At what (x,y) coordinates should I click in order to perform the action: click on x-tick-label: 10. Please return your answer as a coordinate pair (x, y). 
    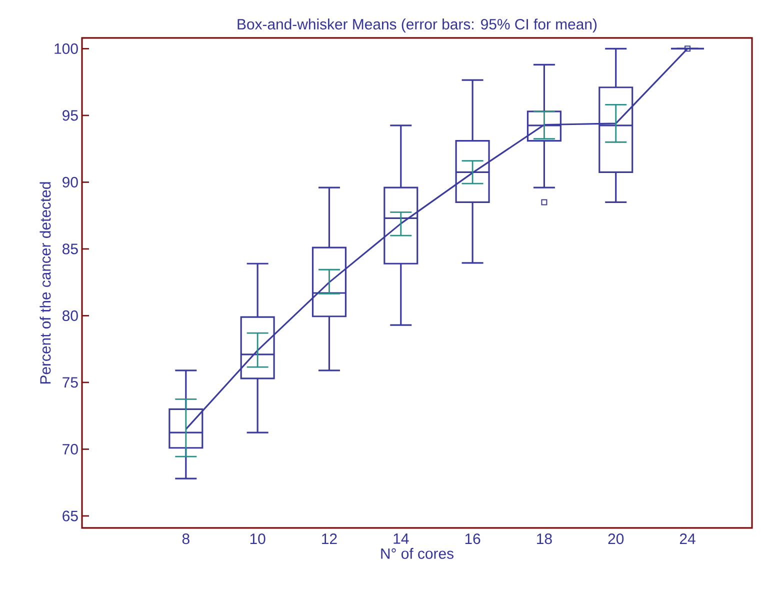
    Looking at the image, I should click on (258, 539).